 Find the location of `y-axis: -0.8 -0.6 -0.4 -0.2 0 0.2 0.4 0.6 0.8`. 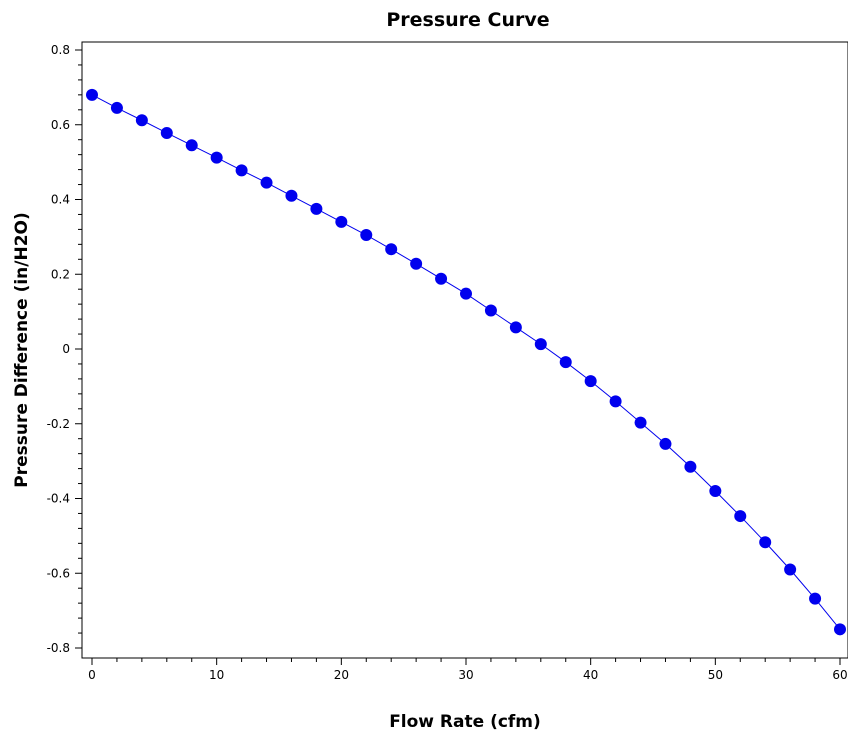

y-axis: -0.8 -0.6 -0.4 -0.2 0 0.2 0.4 0.6 0.8 is located at coordinates (64, 349).